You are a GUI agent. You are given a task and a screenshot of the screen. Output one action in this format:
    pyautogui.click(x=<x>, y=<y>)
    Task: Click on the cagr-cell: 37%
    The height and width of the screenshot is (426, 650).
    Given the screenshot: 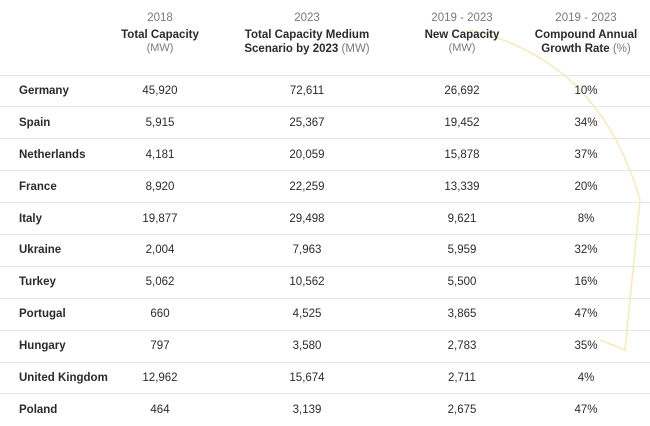 What is the action you would take?
    pyautogui.click(x=586, y=154)
    